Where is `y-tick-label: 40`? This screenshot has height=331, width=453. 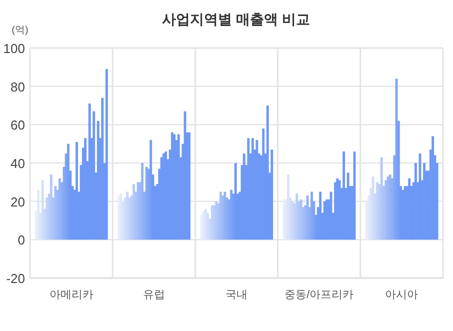
y-tick-label: 40 is located at coordinates (17, 163).